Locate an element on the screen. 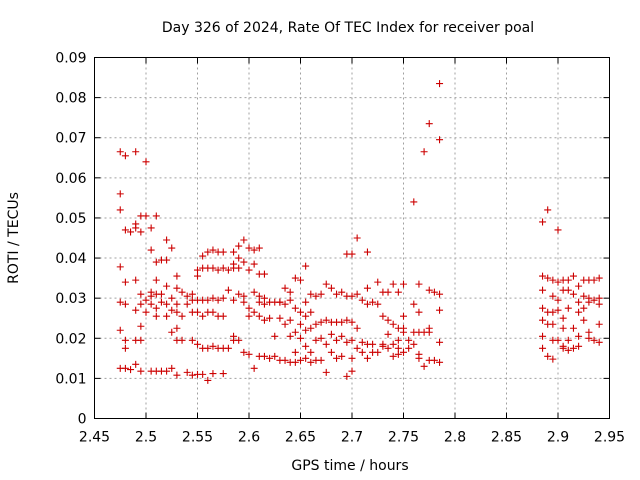  x-tick-label: 2.7 is located at coordinates (352, 438).